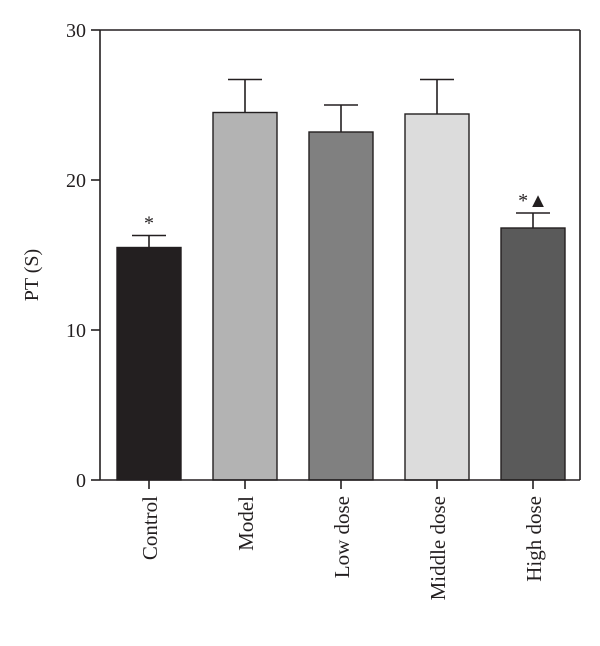 The height and width of the screenshot is (646, 600). I want to click on annotations-layer: * *▲, so click(346, 212).